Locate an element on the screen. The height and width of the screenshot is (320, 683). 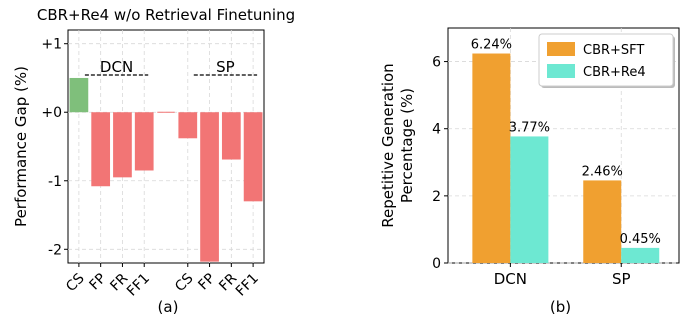
panel-a-ytick-label: -2 is located at coordinates (55, 250).